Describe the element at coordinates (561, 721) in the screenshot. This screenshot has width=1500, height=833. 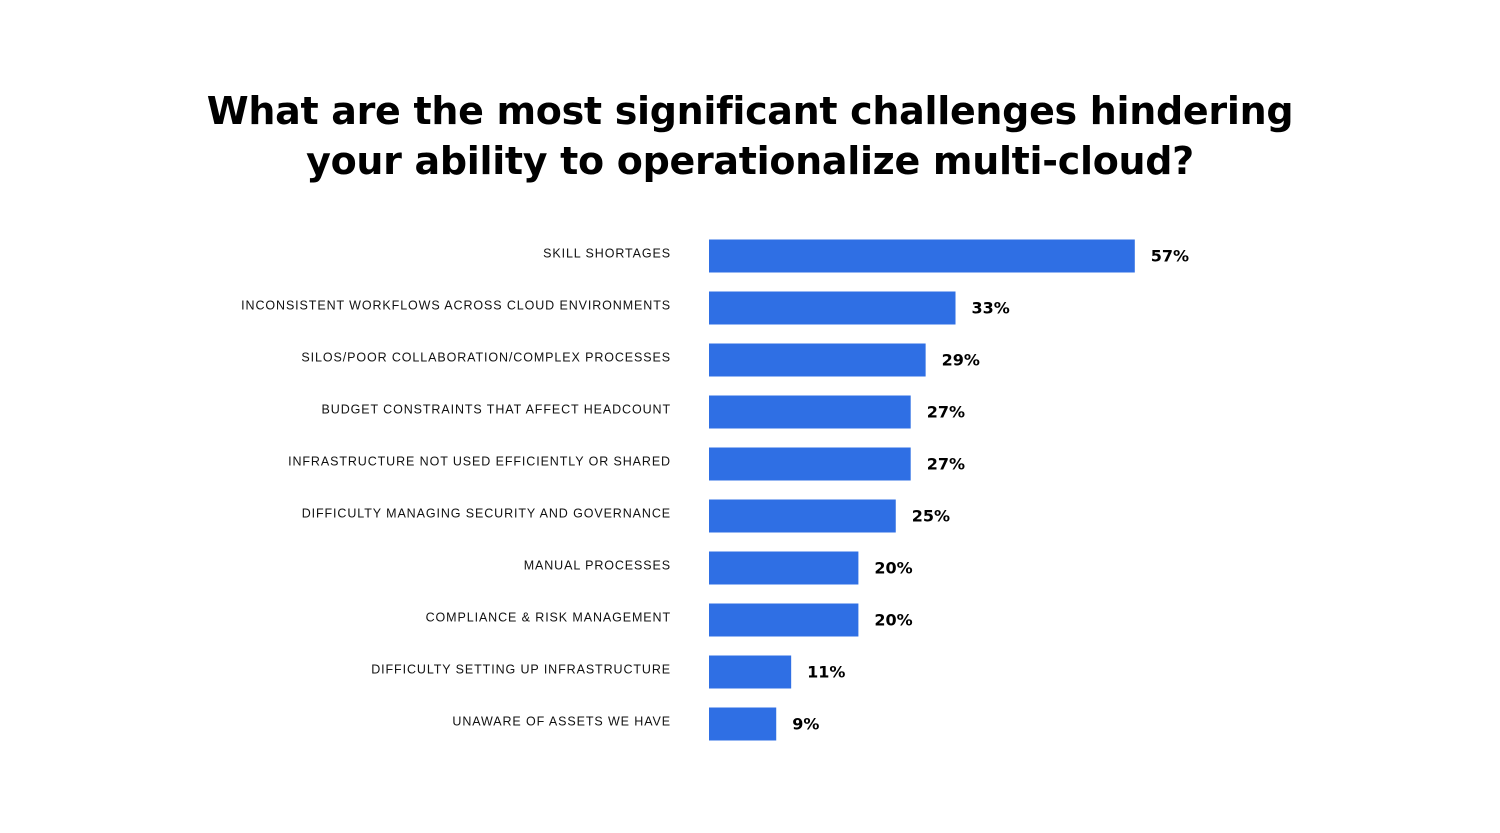
I see `category-label: UNAWARE OF ASSETS WE HAVE` at that location.